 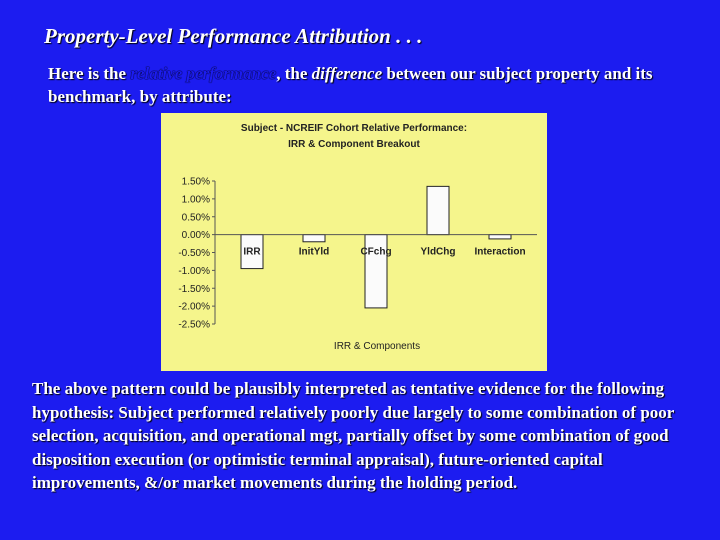 I want to click on category-label: InitYld, so click(x=314, y=252).